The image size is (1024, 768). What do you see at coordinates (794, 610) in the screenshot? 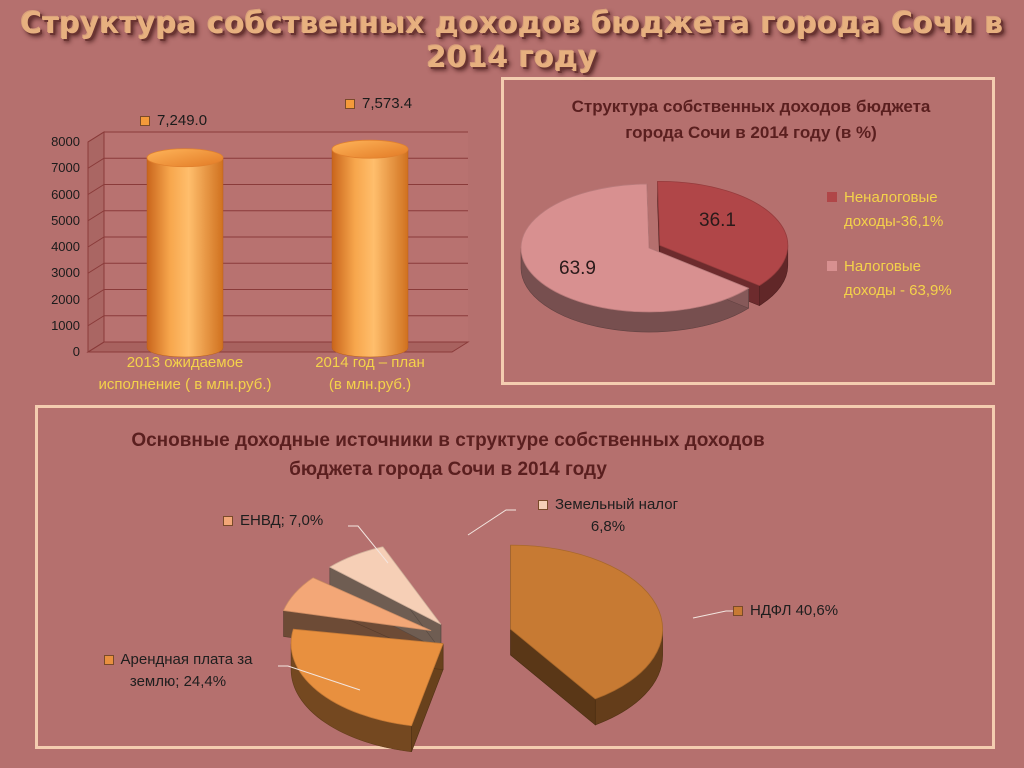
I see `pie2-label-ndfl-text: НДФЛ 40,6%` at bounding box center [794, 610].